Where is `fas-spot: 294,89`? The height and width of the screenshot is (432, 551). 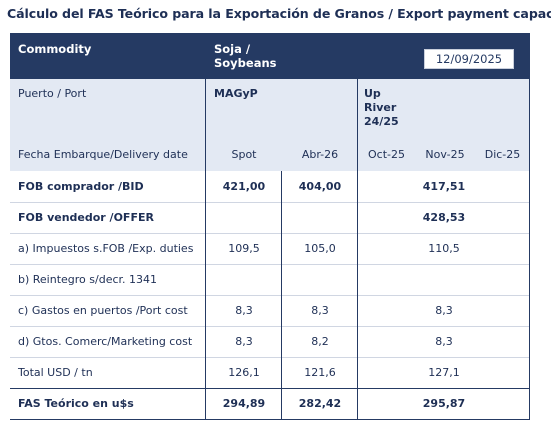
fas-spot: 294,89 is located at coordinates (244, 403).